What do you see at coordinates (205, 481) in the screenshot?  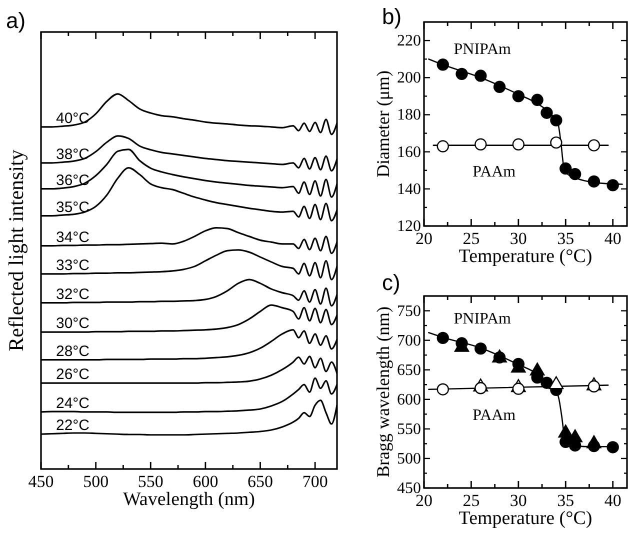 I see `x-tick-label: 600` at bounding box center [205, 481].